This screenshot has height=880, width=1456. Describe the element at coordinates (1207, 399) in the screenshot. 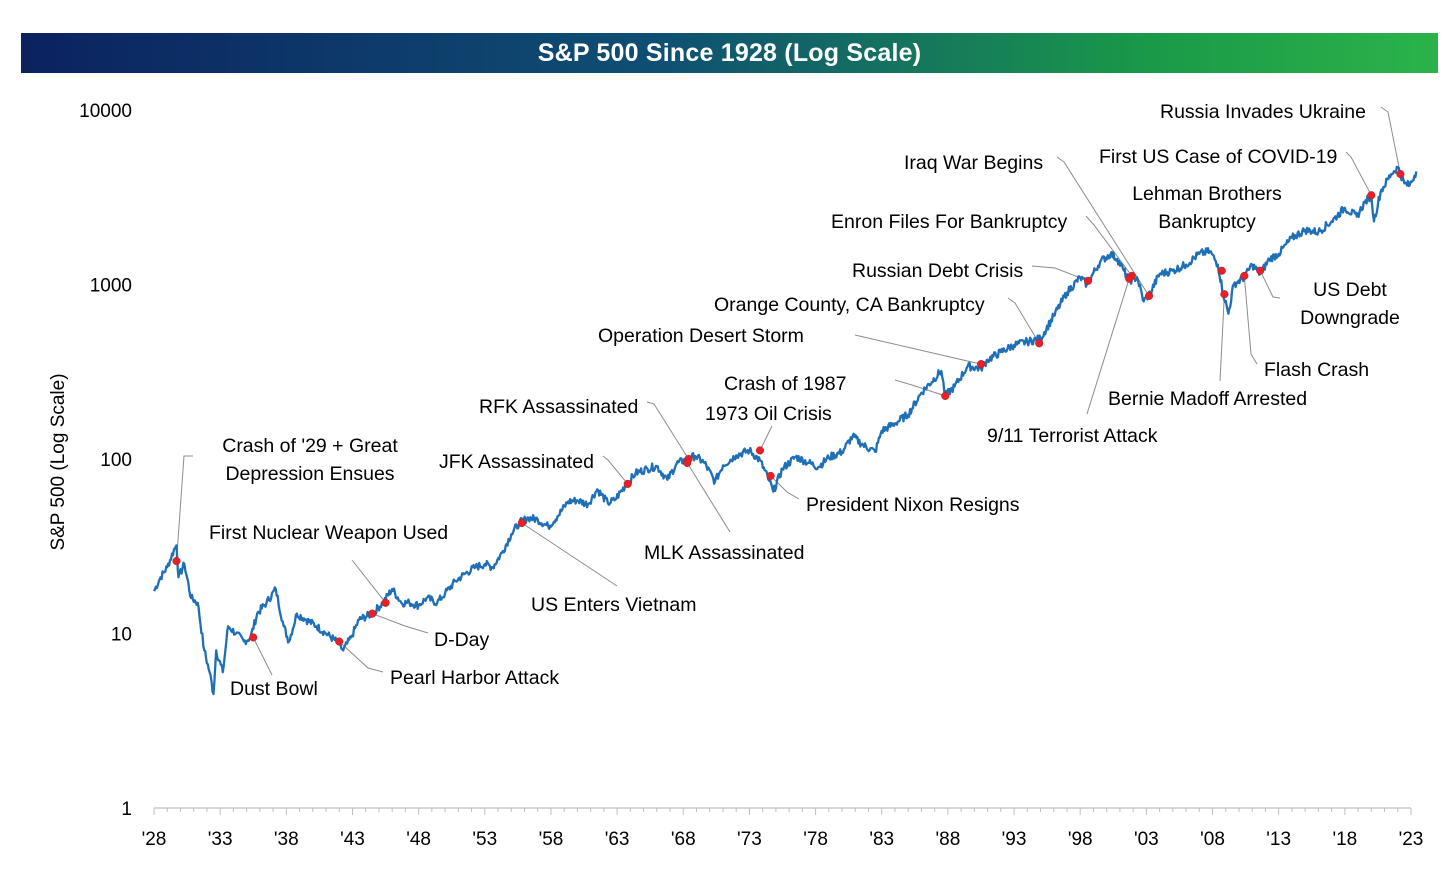

I see `event-label: Bernie Madoff Arrested` at that location.